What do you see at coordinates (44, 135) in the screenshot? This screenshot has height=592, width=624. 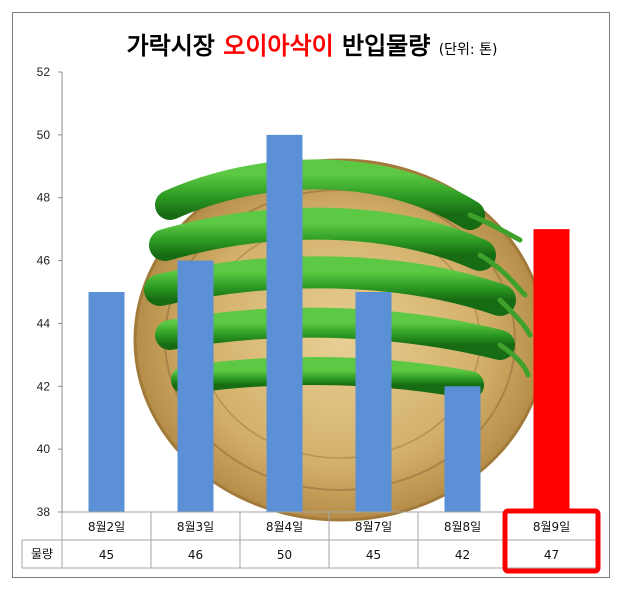 I see `y-tick-label: 50` at bounding box center [44, 135].